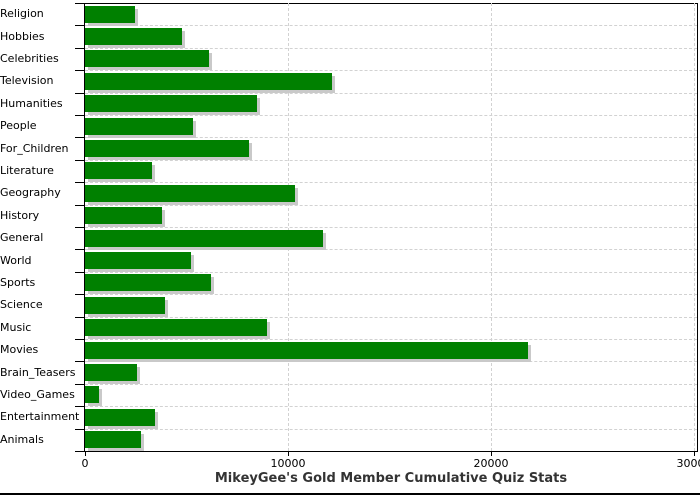  What do you see at coordinates (491, 463) in the screenshot?
I see `x-tick-label: 20000` at bounding box center [491, 463].